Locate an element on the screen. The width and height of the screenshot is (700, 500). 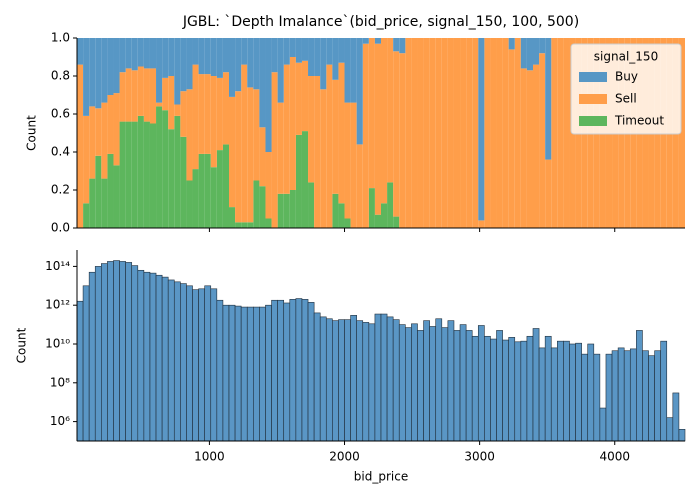
x-tick-label: 2000 is located at coordinates (344, 457).